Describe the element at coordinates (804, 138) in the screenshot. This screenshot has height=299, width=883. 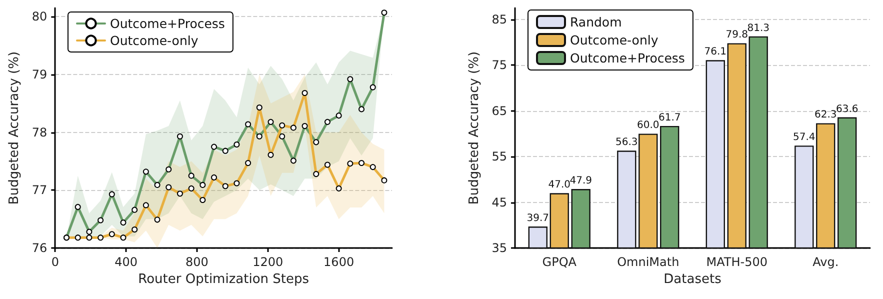
I see `data-label: 57.4` at that location.